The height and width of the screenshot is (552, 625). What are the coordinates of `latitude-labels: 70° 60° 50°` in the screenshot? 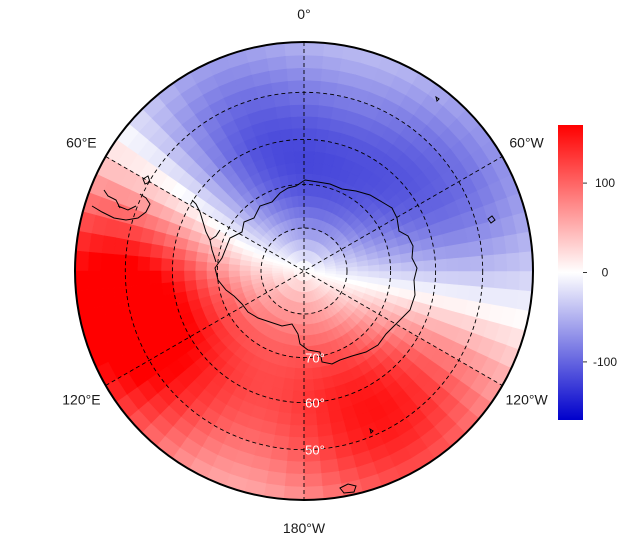 It's located at (315, 404).